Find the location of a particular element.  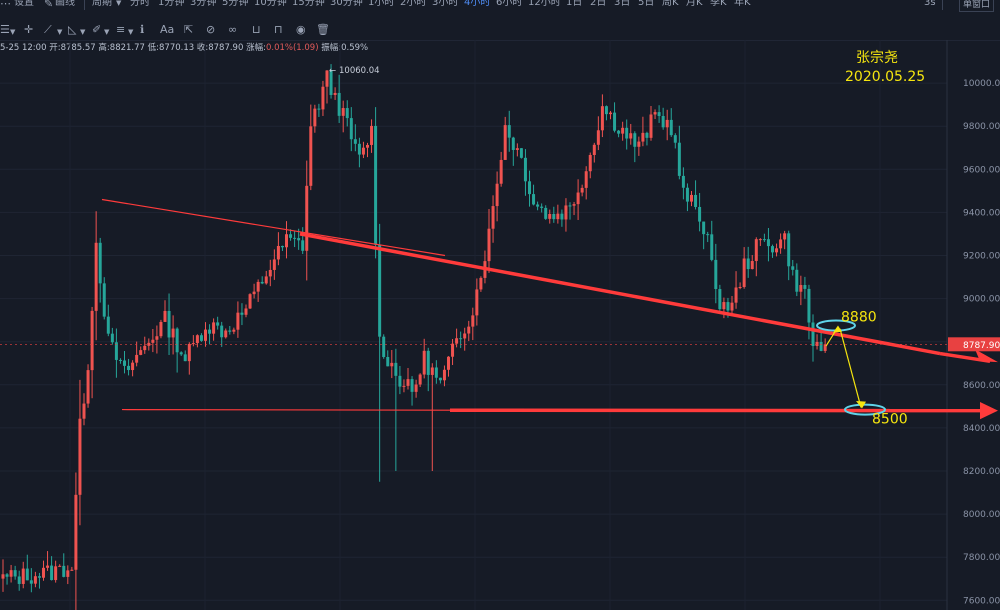

drawing-tools-bar: ☰ ▼ ✛ ⟋ ▼ ◺ ▼ ✐ ▼ ≡ ▼ ℹ Aa ⇱ ⊘ ∞ ⊔ ⊓ ◉ 🗑 is located at coordinates (500, 30).